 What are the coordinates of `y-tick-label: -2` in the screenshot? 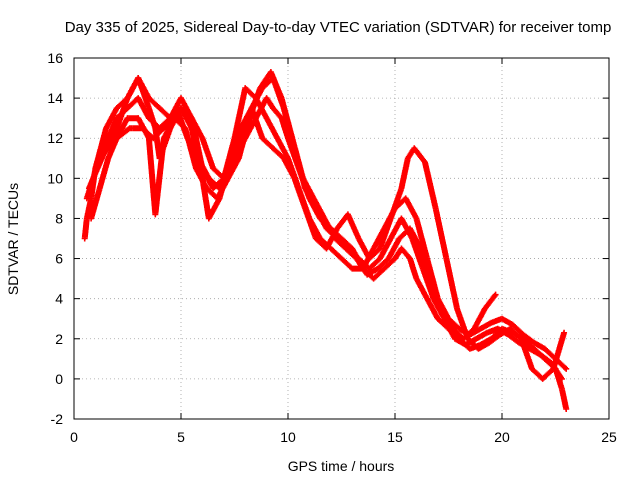 It's located at (57, 419).